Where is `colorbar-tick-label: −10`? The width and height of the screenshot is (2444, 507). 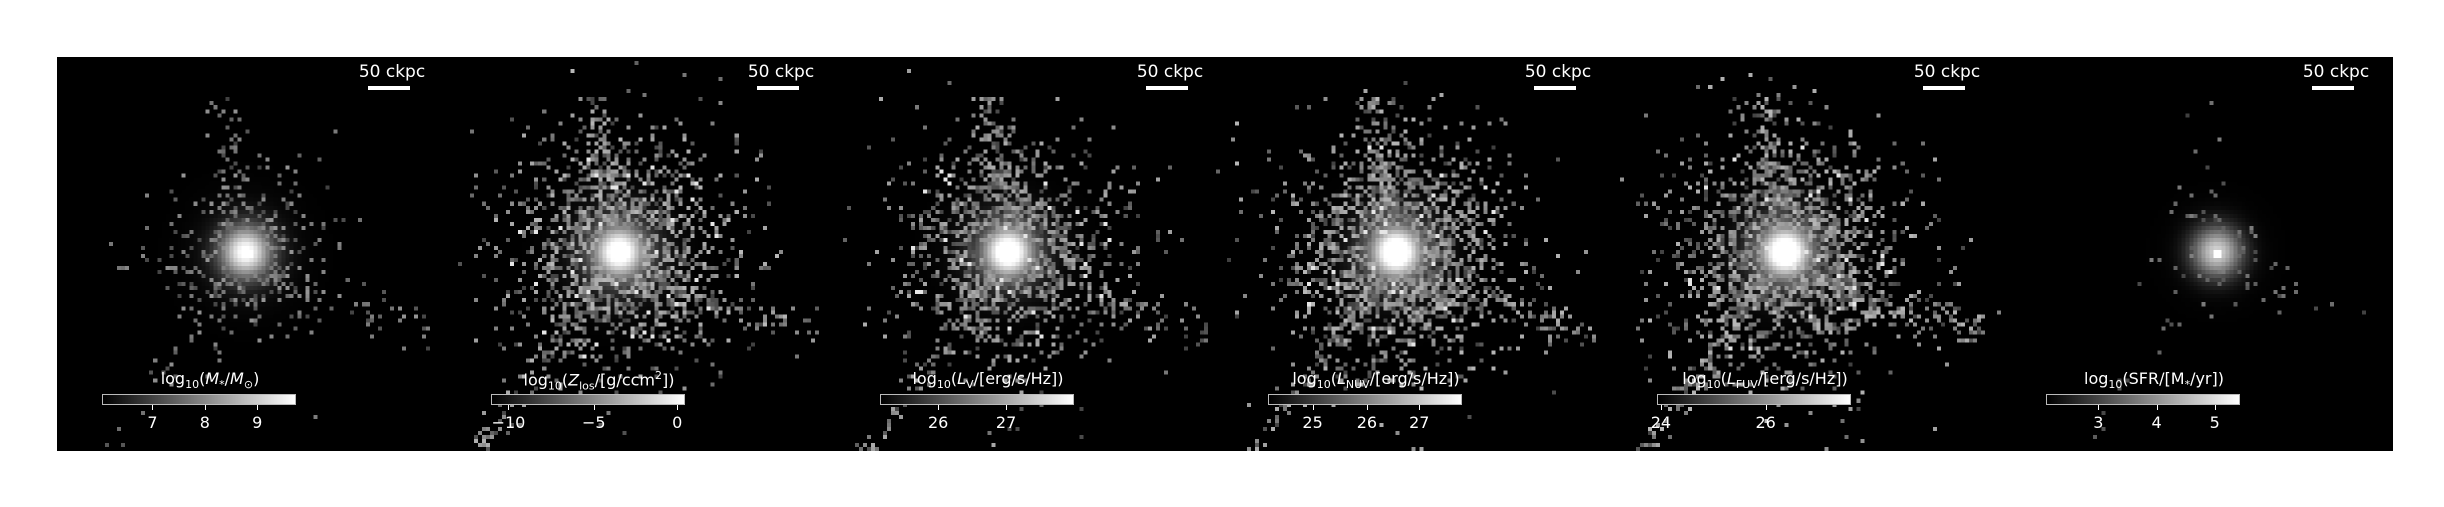 colorbar-tick-label: −10 is located at coordinates (508, 422).